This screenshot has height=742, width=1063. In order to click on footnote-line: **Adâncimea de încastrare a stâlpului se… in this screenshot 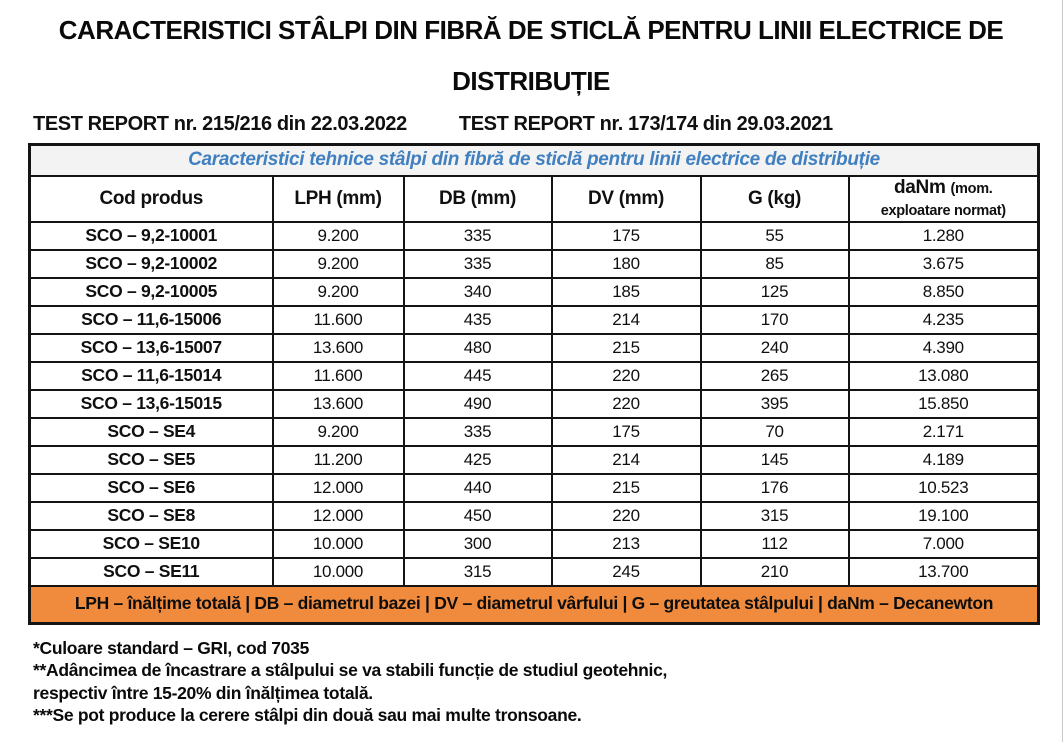, I will do `click(350, 670)`.